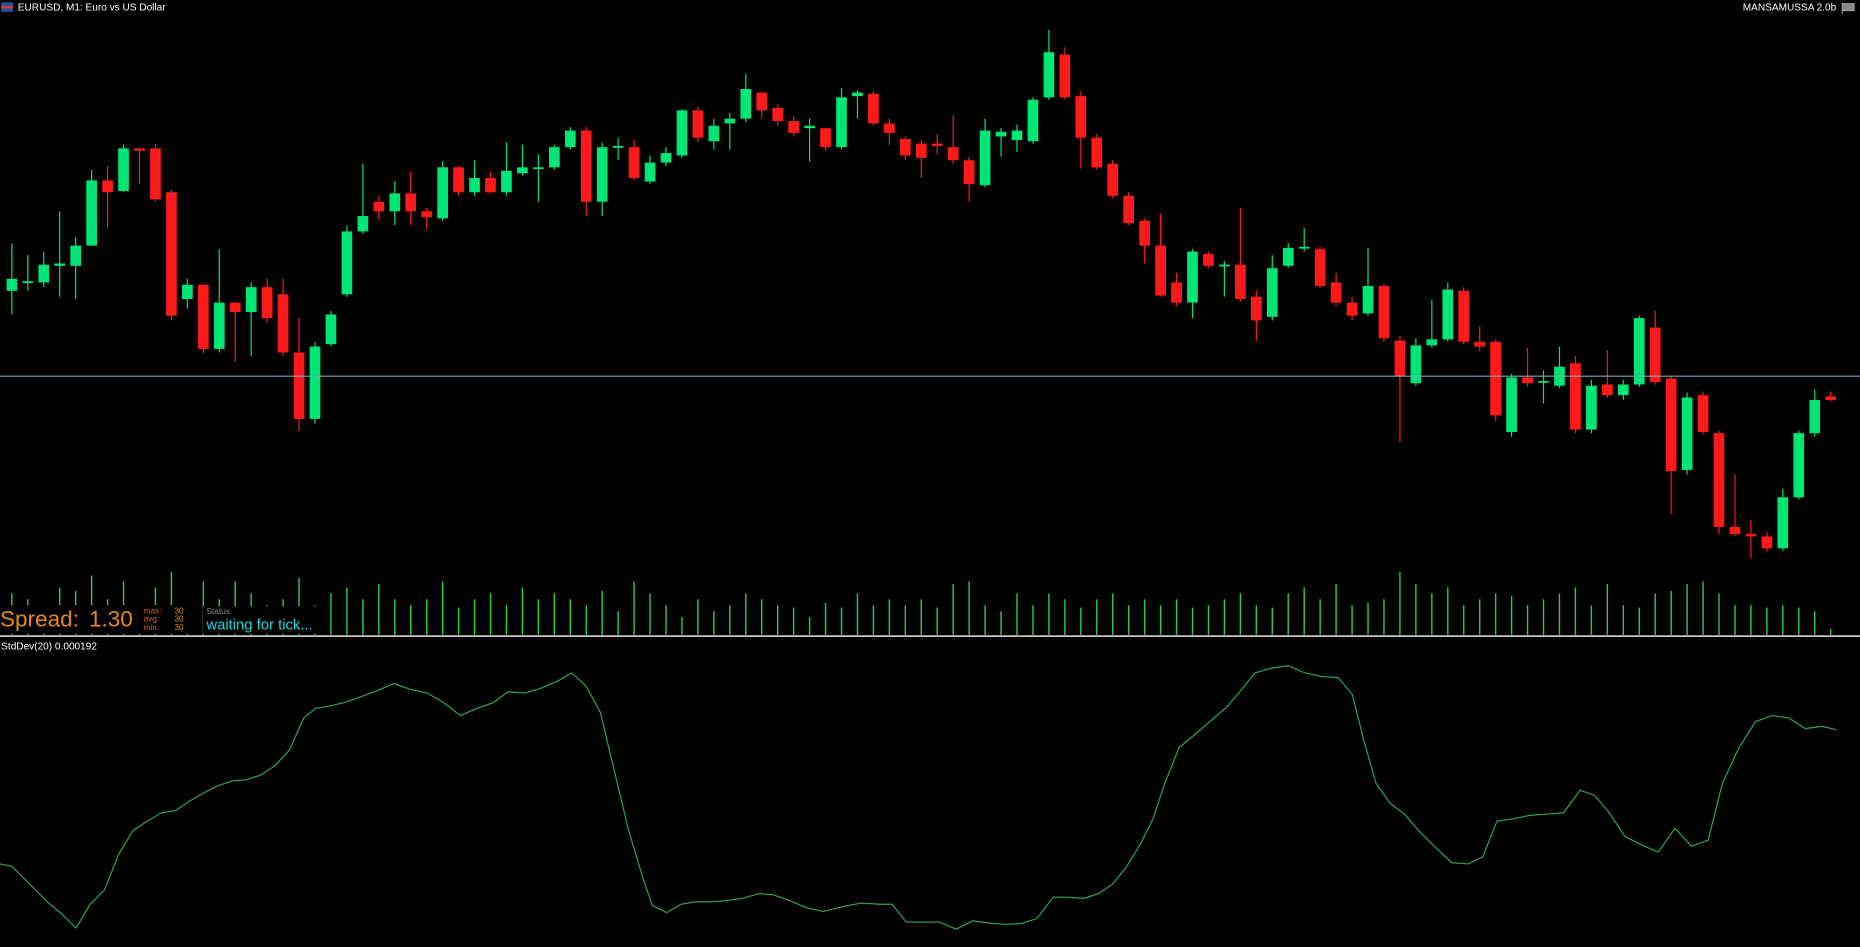 Image resolution: width=1860 pixels, height=947 pixels. I want to click on ea-icon, so click(1848, 9).